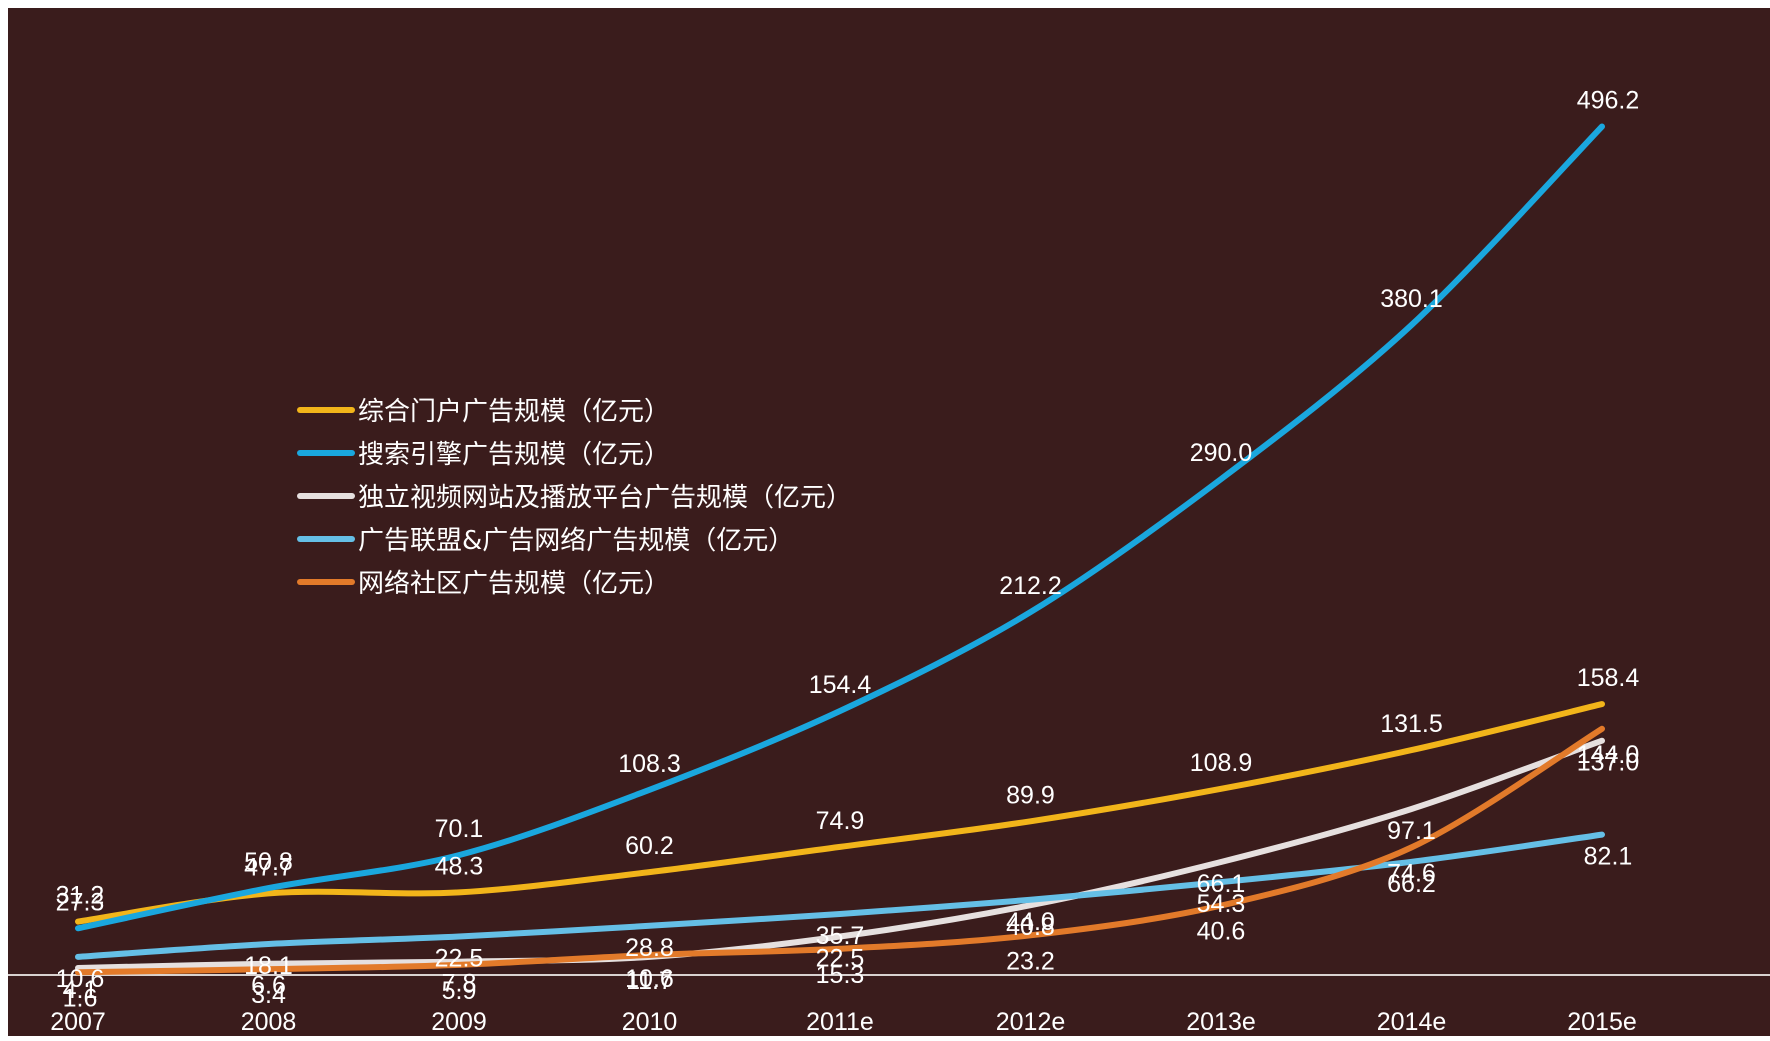  I want to click on data-label-s4-6: 44.0, so click(1030, 922).